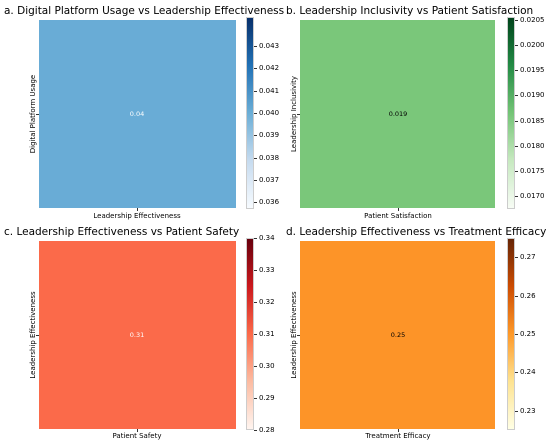 This screenshot has height=444, width=550. I want to click on colorbar-tick-label: 0.23, so click(528, 410).